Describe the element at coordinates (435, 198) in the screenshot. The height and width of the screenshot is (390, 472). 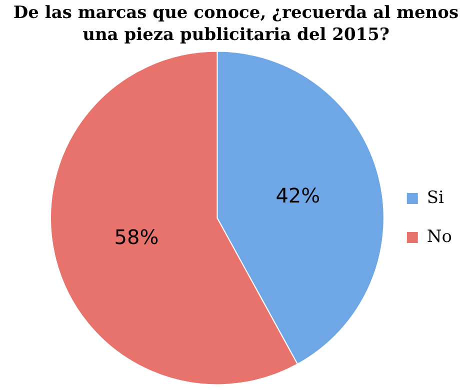
I see `legend-label: Si` at that location.